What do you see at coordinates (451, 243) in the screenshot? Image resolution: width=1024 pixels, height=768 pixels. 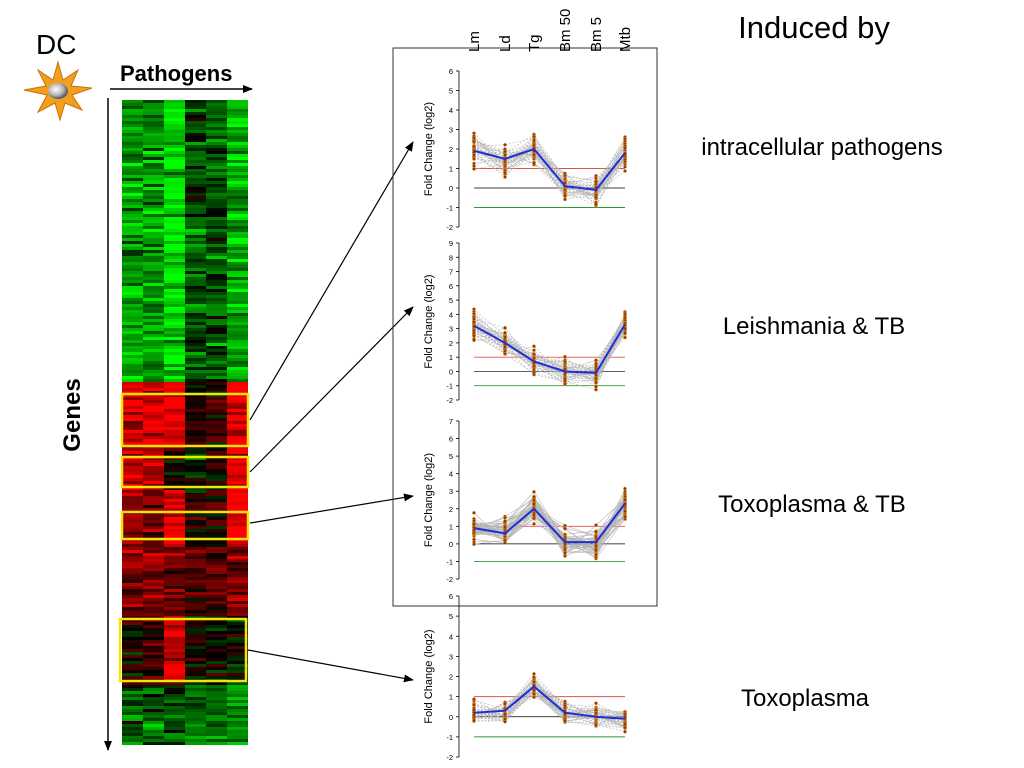 I see `y-tick-label: 9` at bounding box center [451, 243].